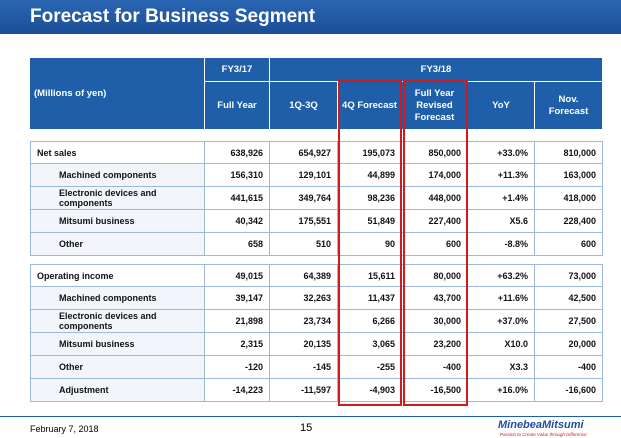  Describe the element at coordinates (436, 70) in the screenshot. I see `group-header: FY3/18` at that location.